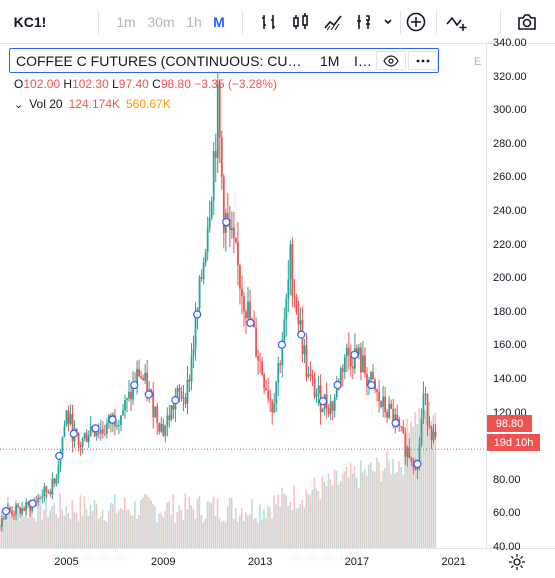 The height and width of the screenshot is (578, 555). Describe the element at coordinates (507, 513) in the screenshot. I see `price-tick: 60.00` at that location.